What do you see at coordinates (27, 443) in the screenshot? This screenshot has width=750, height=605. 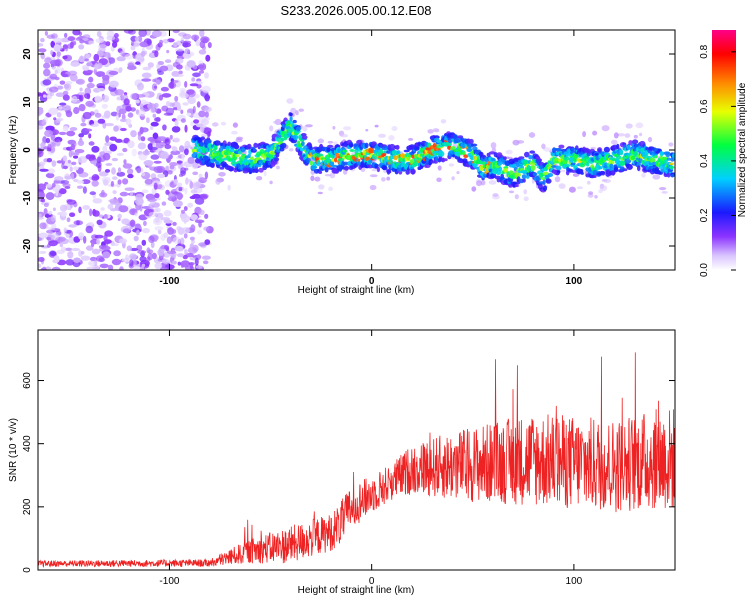 I see `y-tick-label: 400` at bounding box center [27, 443].